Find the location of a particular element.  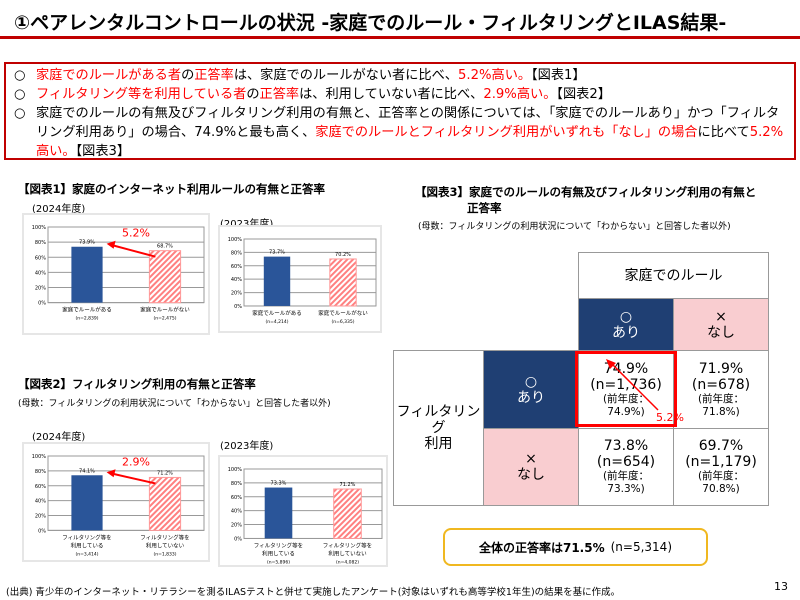

data-label: 73.7% is located at coordinates (277, 253).